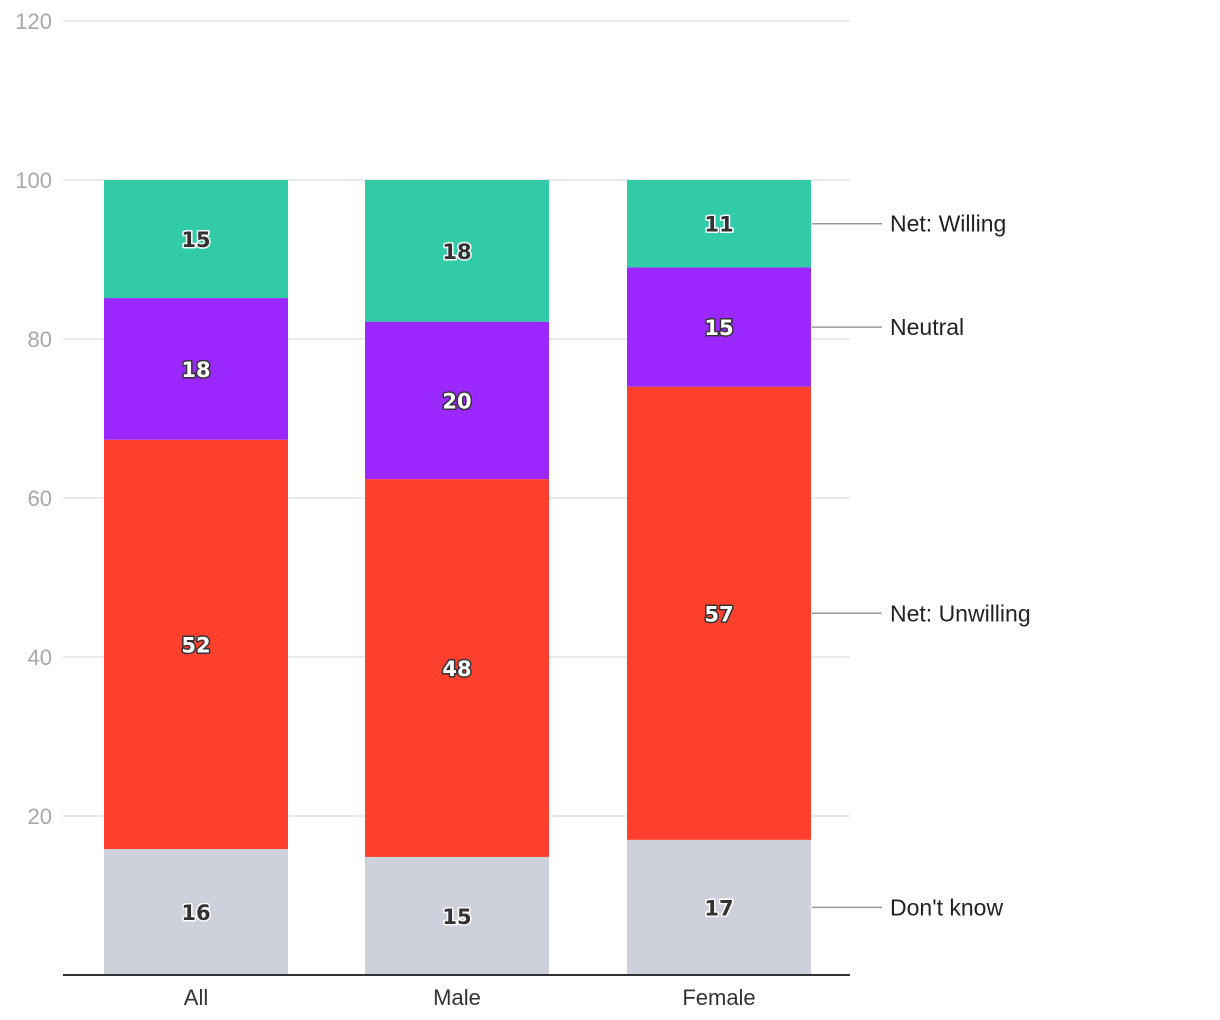  What do you see at coordinates (33, 21) in the screenshot?
I see `y-tick-label: 120` at bounding box center [33, 21].